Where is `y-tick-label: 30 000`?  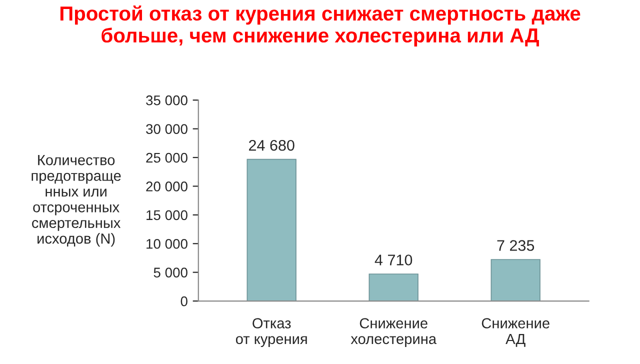
y-tick-label: 30 000 is located at coordinates (167, 129).